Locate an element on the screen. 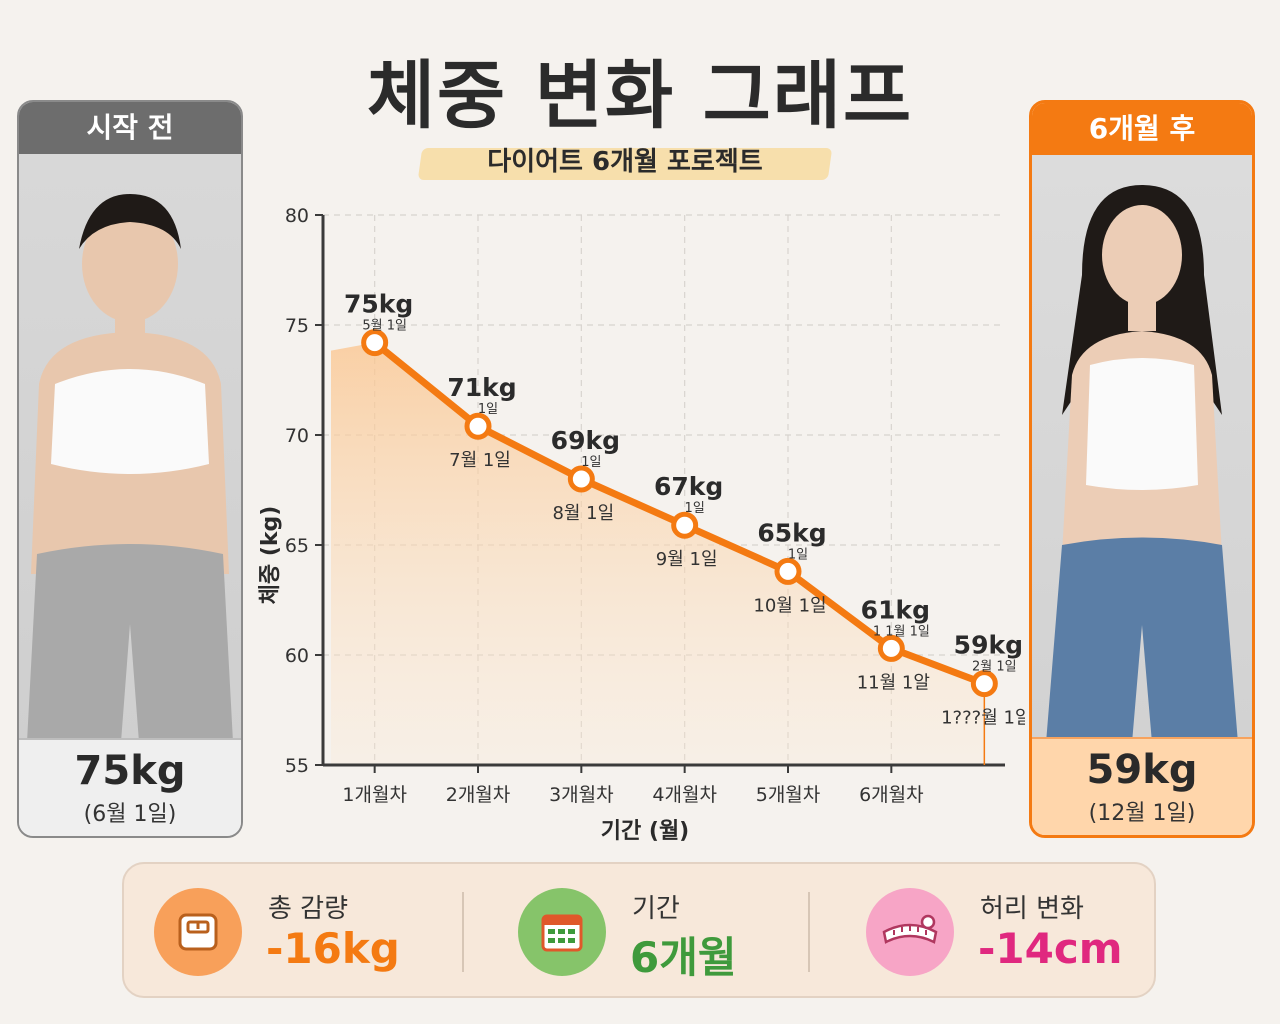  after-card: 6개월 후 59kg (12월 1일) is located at coordinates (1142, 469).